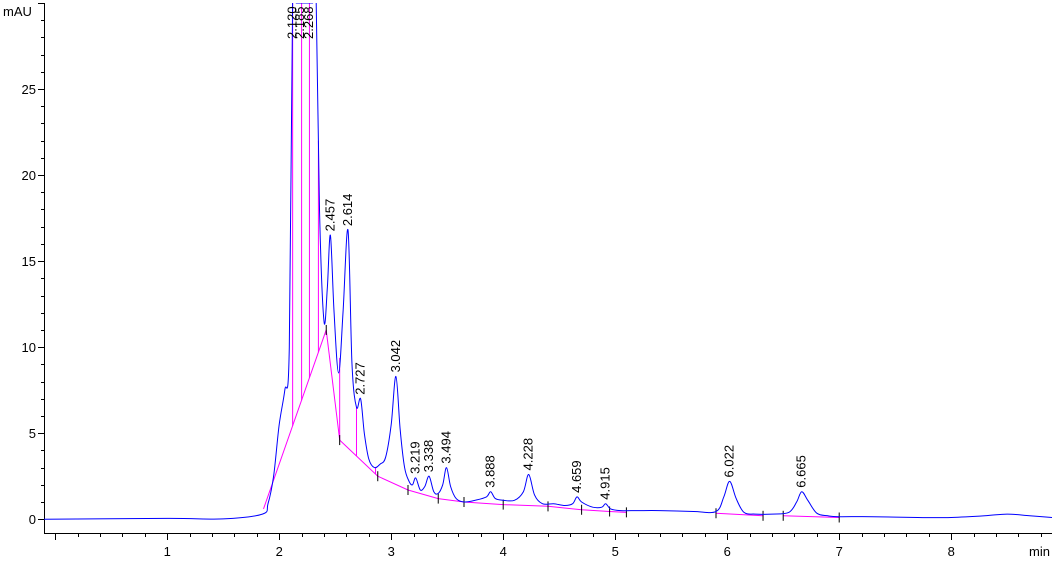 The image size is (1052, 564). I want to click on y-tick-label: 0, so click(32, 519).